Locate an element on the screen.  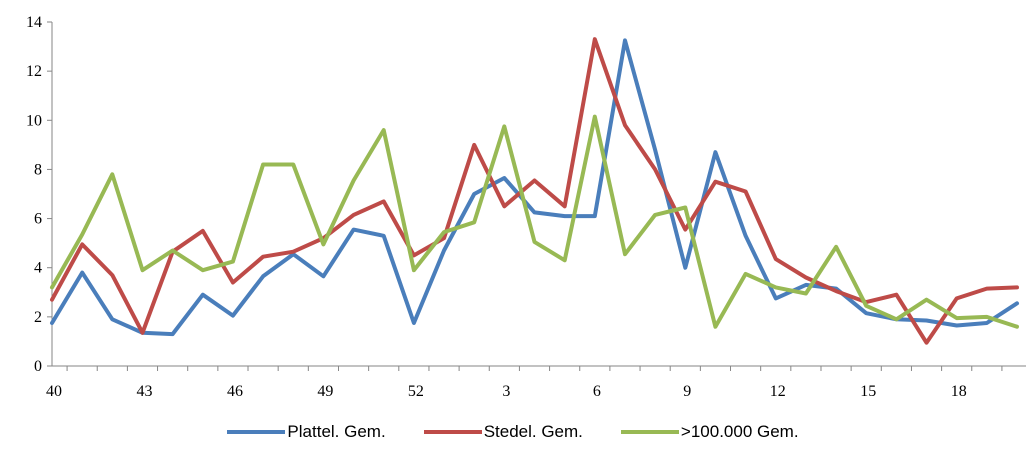
x-tick-label: 52 is located at coordinates (416, 391).